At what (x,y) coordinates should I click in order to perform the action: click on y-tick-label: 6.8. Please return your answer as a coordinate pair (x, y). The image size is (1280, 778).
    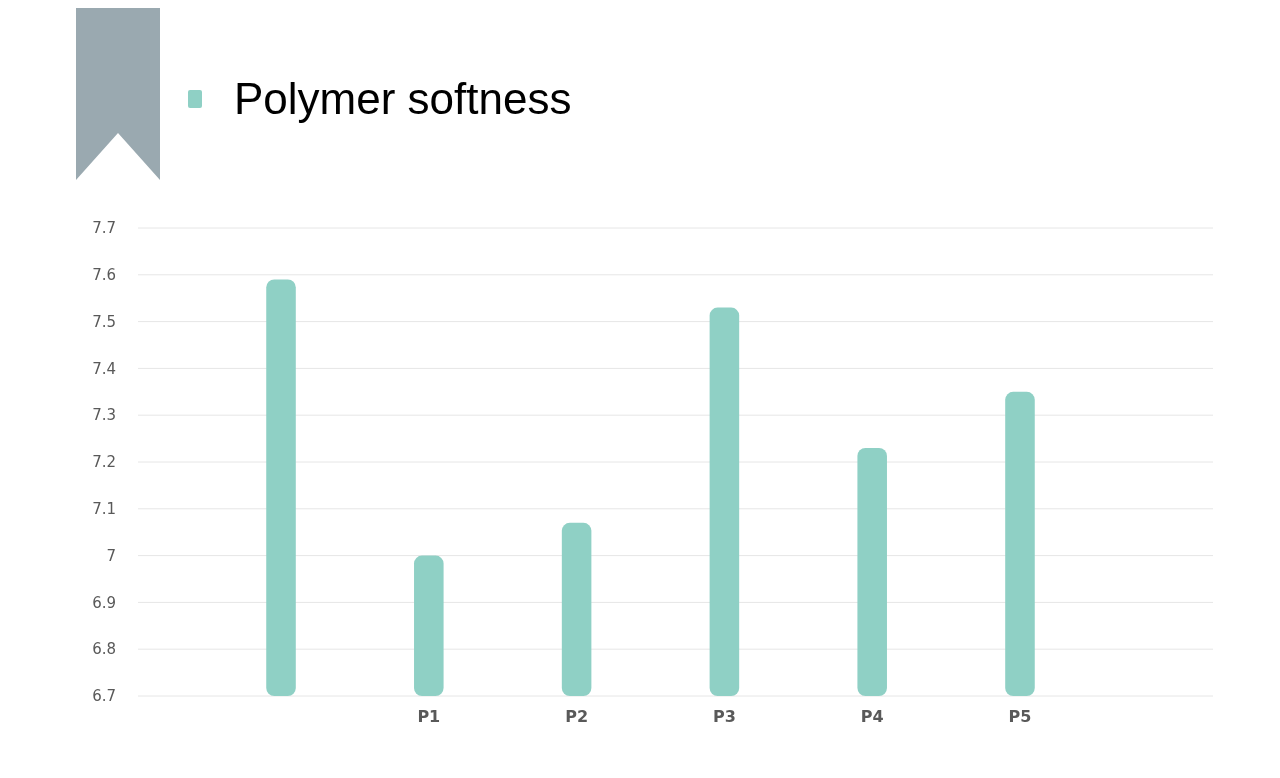
    Looking at the image, I should click on (104, 649).